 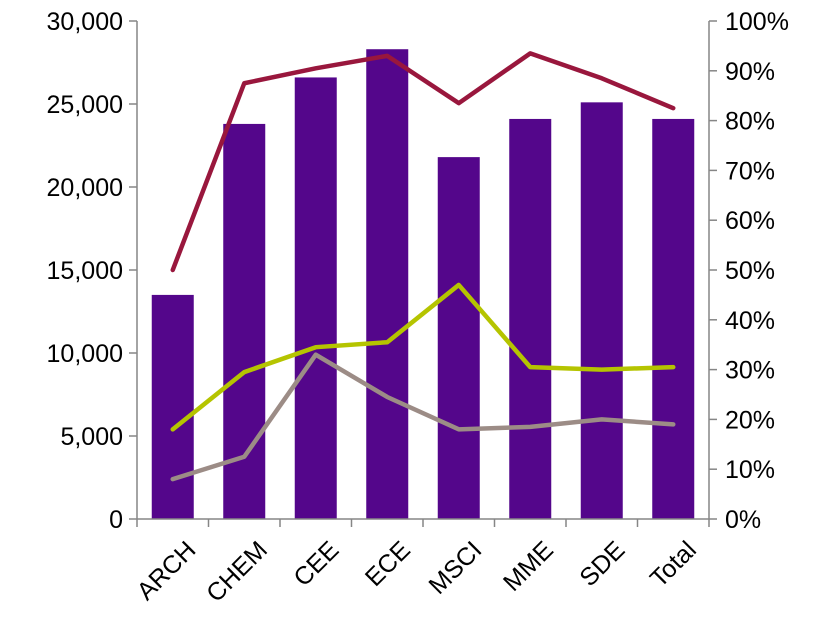 I want to click on left-tick-label: 10,000, so click(x=85, y=354).